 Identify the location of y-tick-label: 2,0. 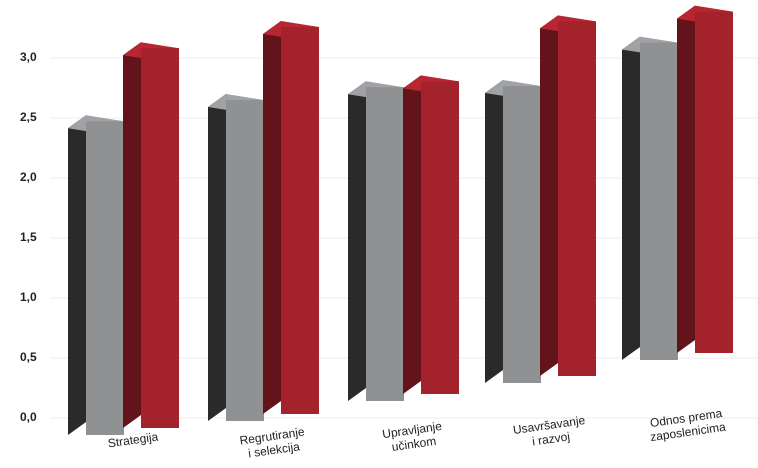
(28, 177).